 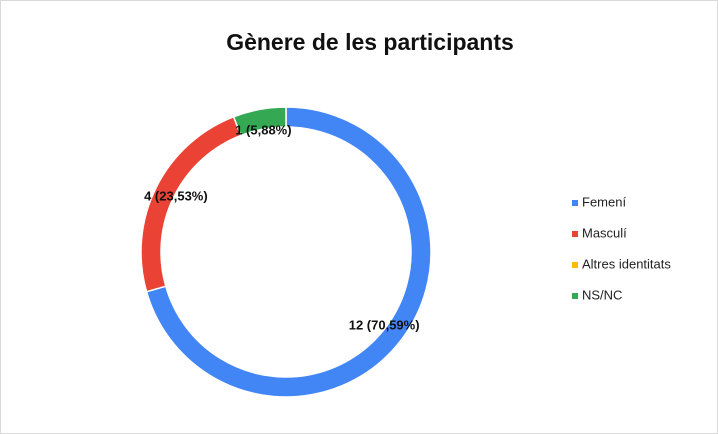 I want to click on data-label: 1 (5,88%), so click(x=263, y=130).